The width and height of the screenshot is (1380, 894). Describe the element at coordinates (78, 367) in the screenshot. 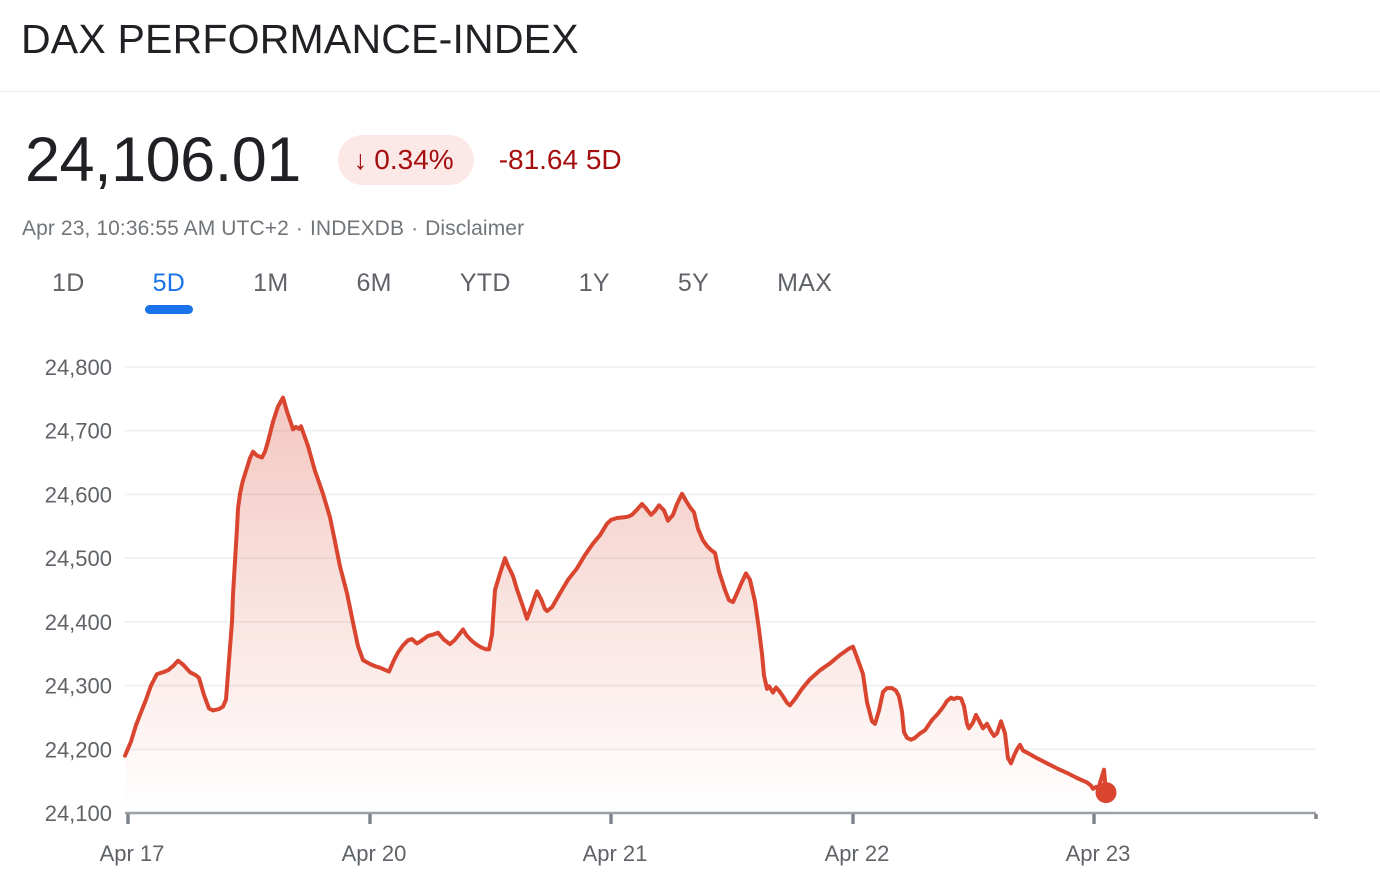

I see `y-axis-label-24800: 24,800` at that location.